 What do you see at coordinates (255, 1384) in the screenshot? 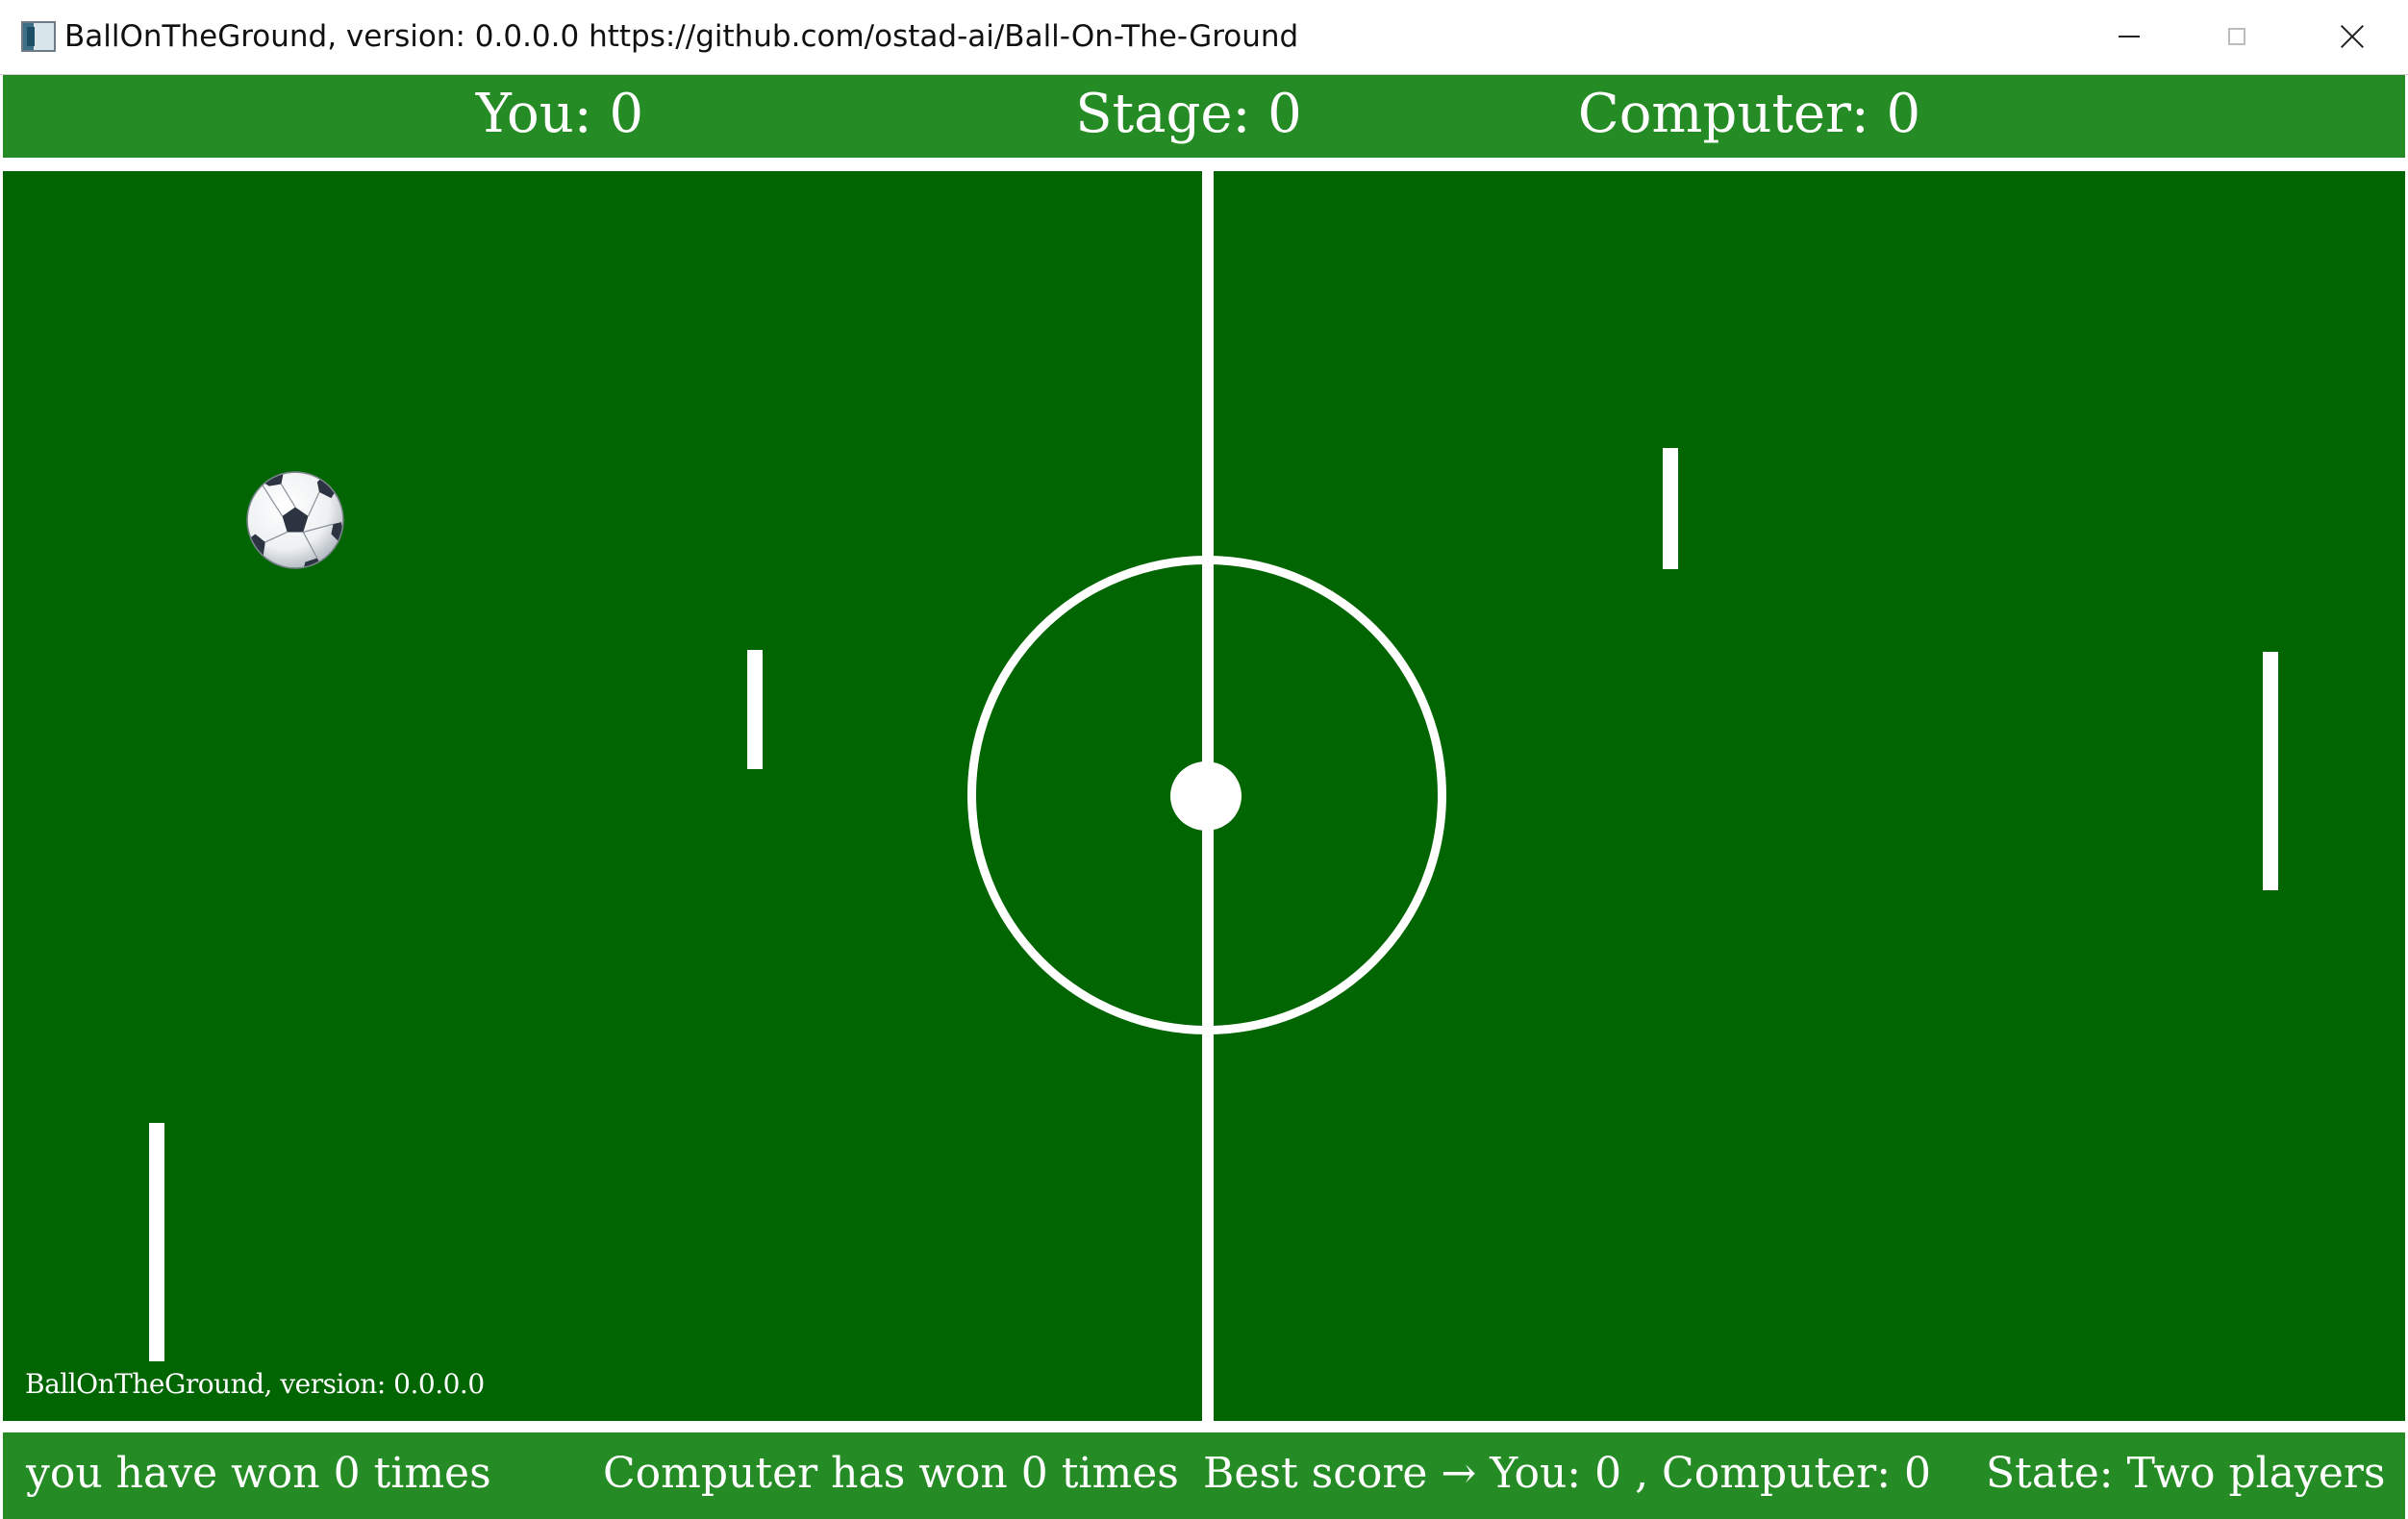
I see `version-label: BallOnTheGround, version: 0.0.0.0` at bounding box center [255, 1384].